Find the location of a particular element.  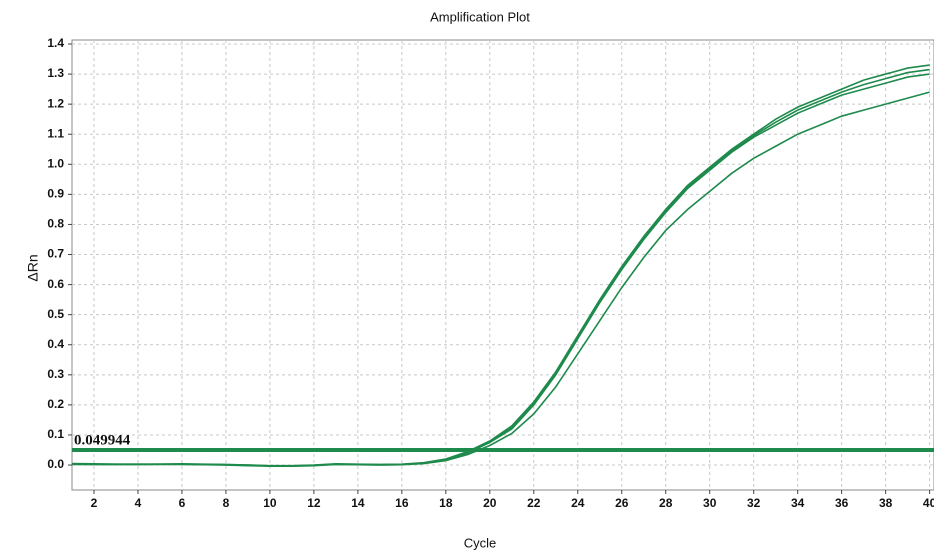

y-tick-label: 0.1 is located at coordinates (55, 434).